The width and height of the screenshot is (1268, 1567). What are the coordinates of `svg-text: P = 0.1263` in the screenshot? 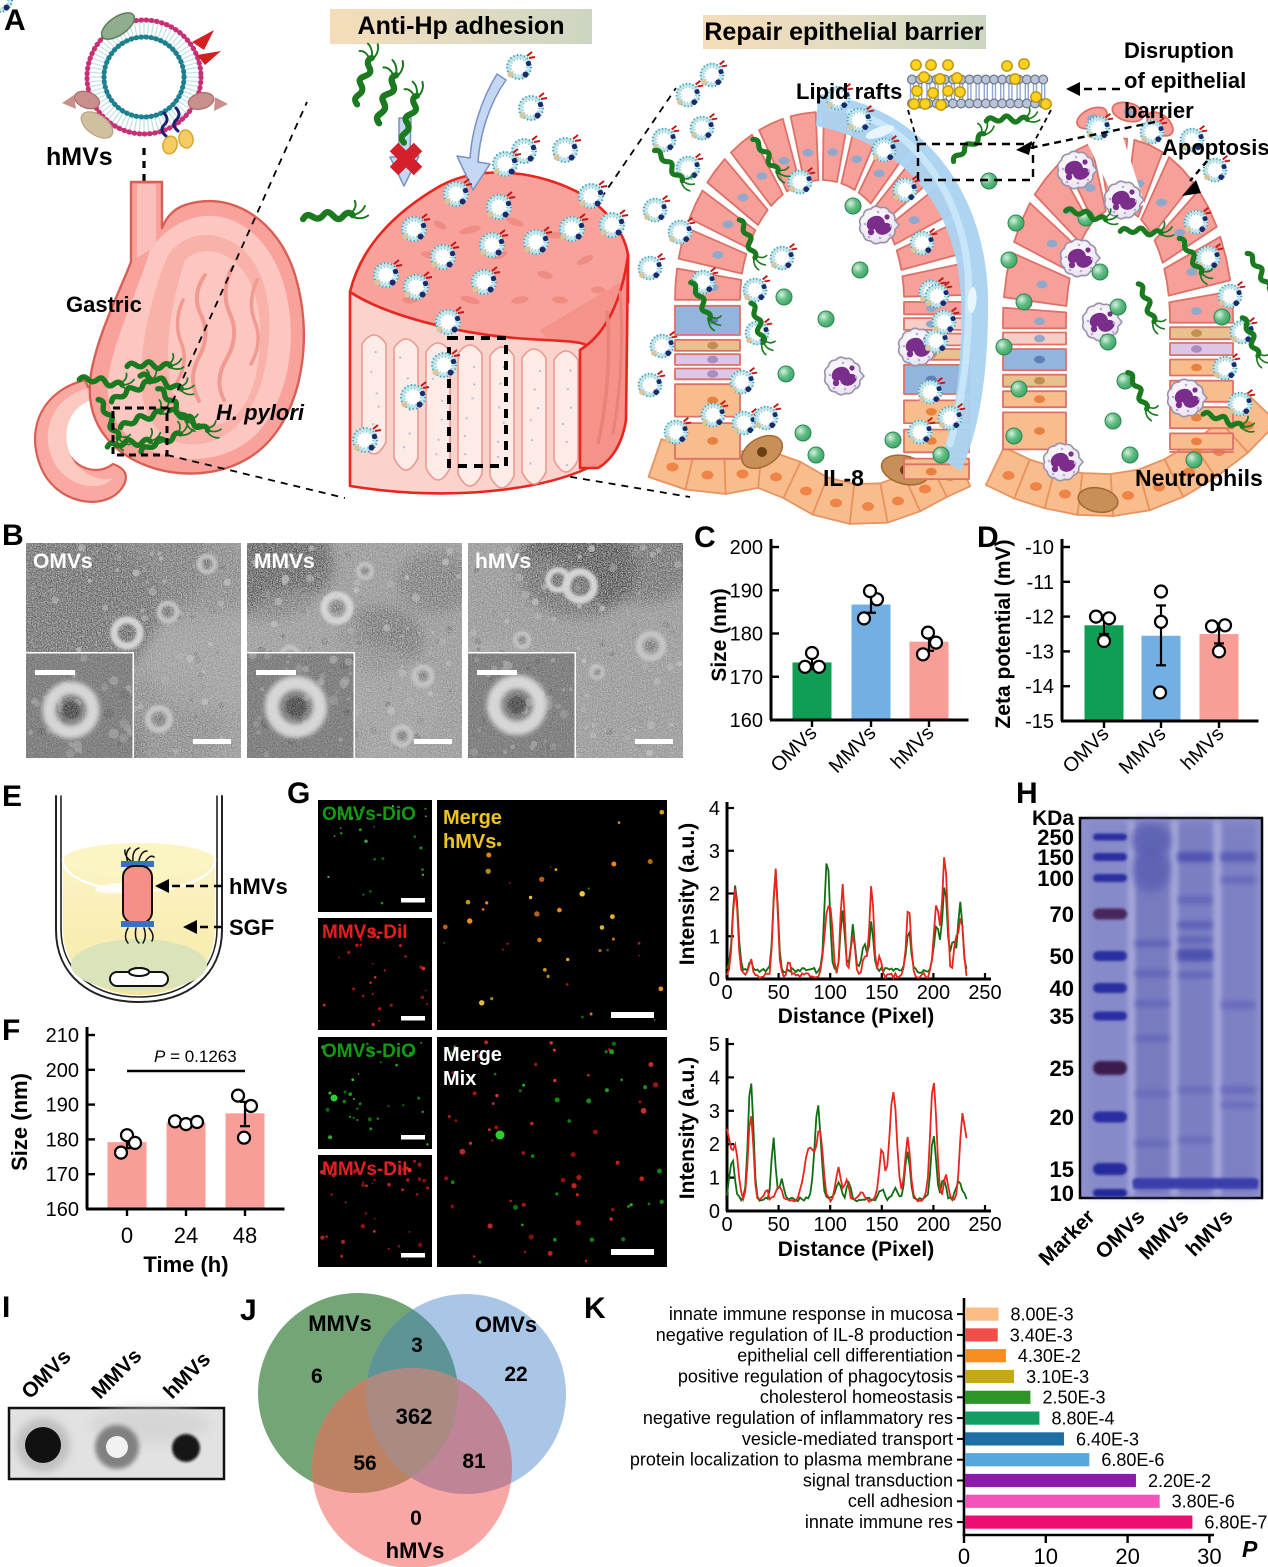 It's located at (195, 1056).